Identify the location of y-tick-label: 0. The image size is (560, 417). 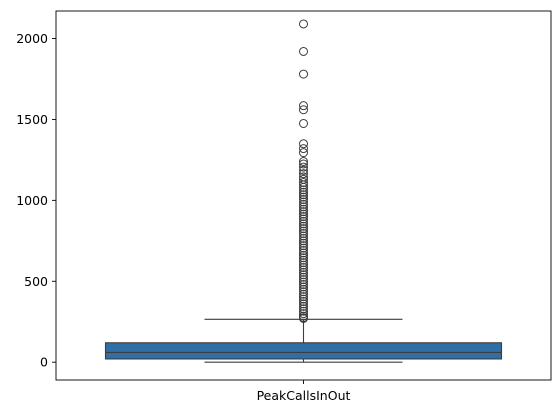
(44, 362).